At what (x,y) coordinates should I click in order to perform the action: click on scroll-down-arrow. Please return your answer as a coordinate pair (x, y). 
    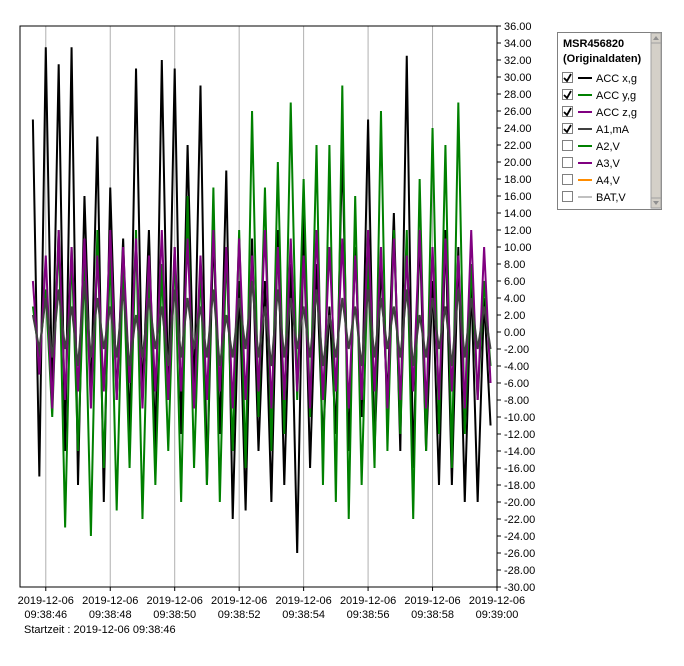
    Looking at the image, I should click on (656, 203).